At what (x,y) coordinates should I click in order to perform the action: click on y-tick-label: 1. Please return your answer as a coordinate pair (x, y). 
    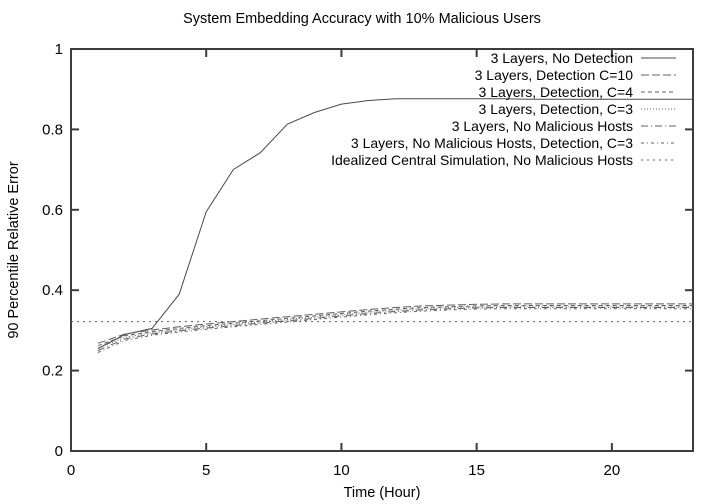
    Looking at the image, I should click on (59, 49).